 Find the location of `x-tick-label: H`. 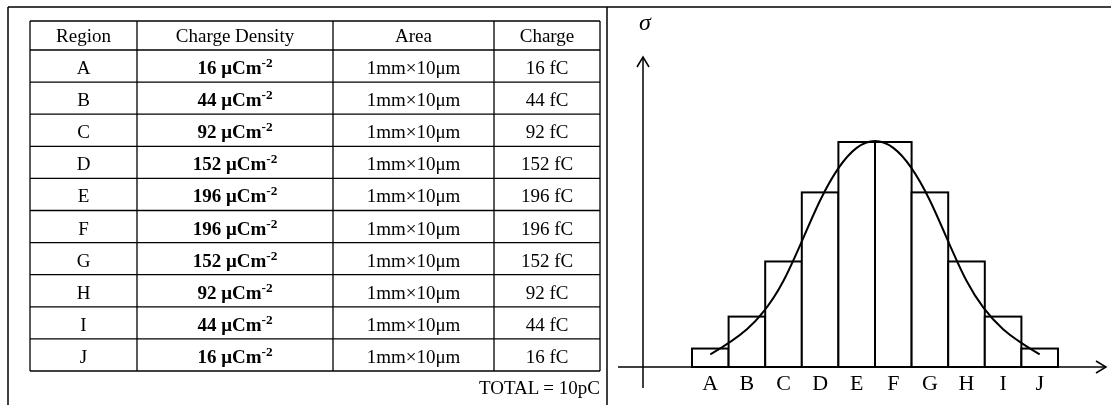

x-tick-label: H is located at coordinates (966, 382).